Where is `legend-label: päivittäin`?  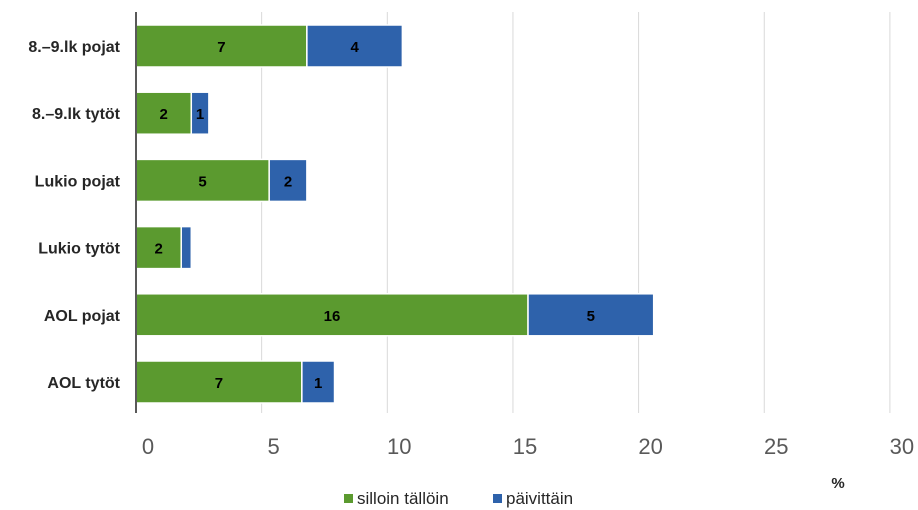 legend-label: päivittäin is located at coordinates (539, 498).